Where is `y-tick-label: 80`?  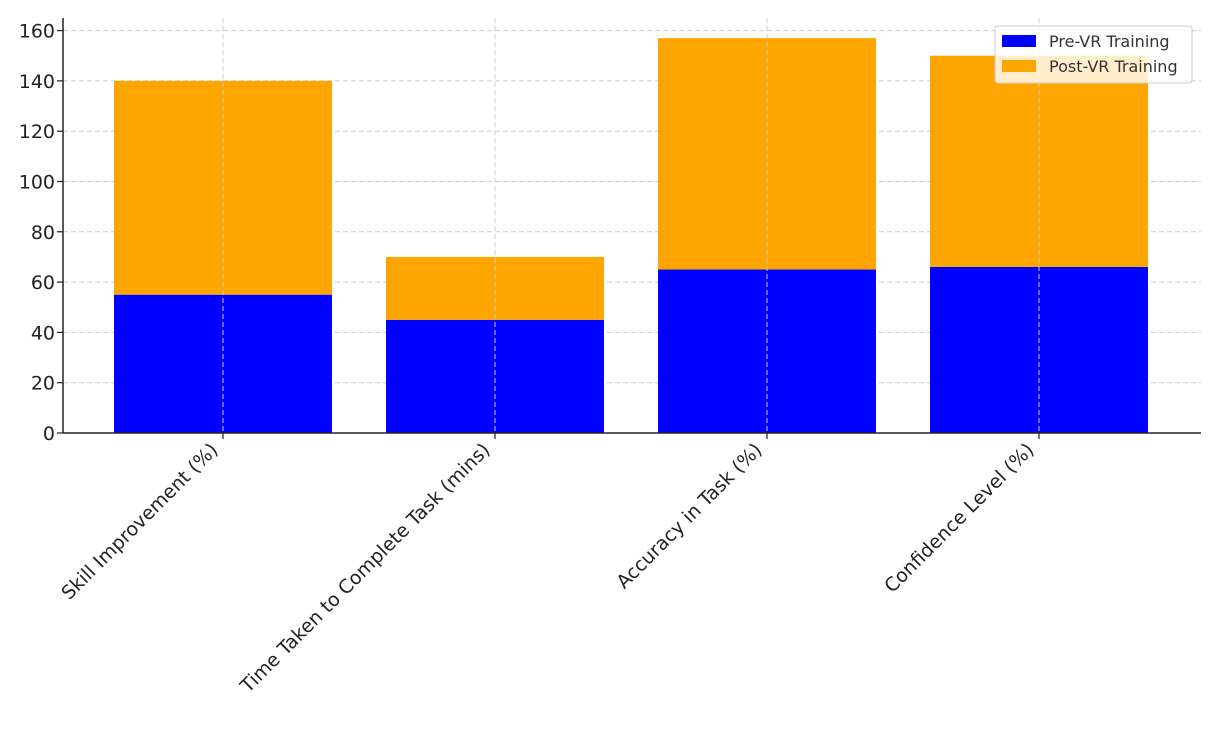 y-tick-label: 80 is located at coordinates (43, 233).